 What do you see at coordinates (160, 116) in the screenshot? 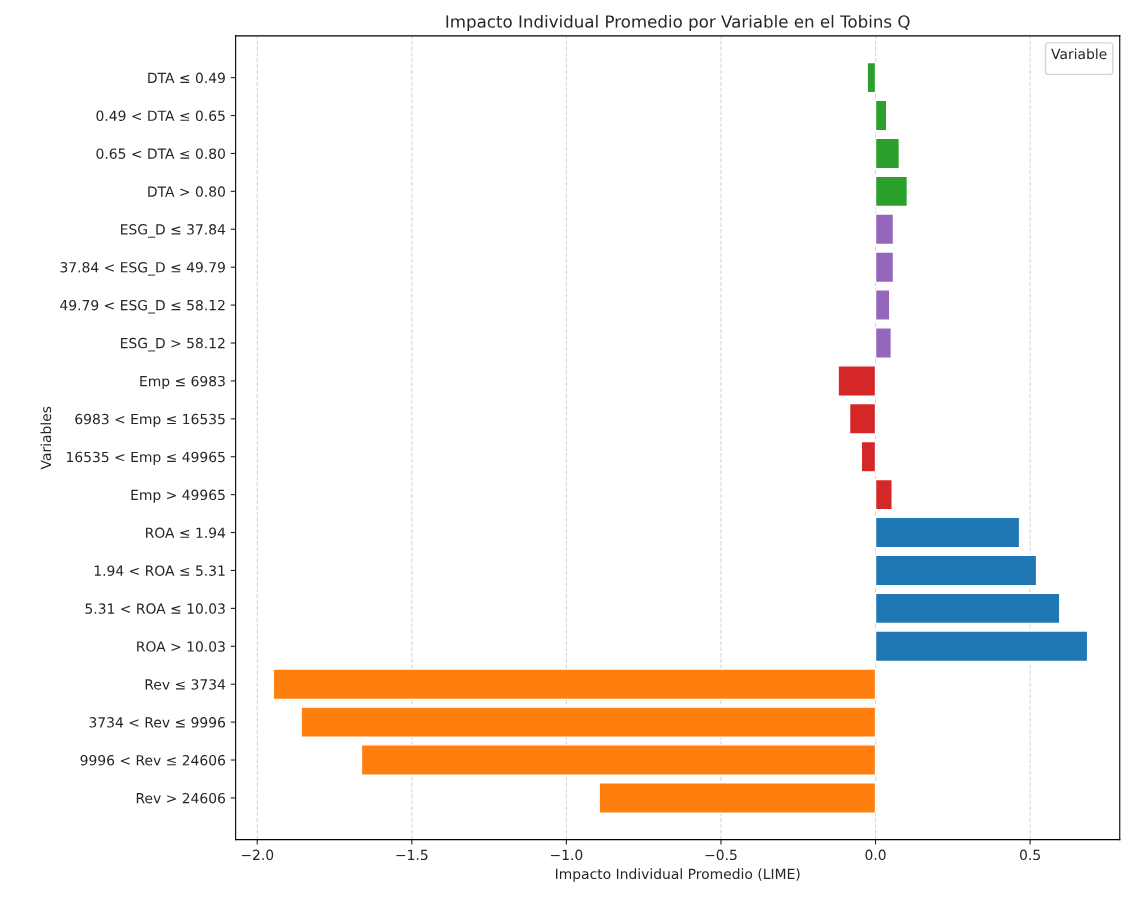
I see `y-tick-label: 0.49 < DTA ≤ 0.65` at bounding box center [160, 116].